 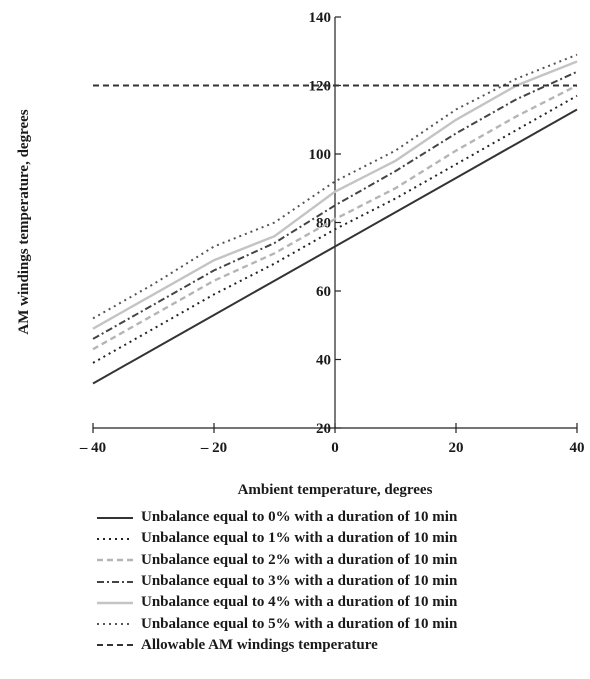 What do you see at coordinates (335, 448) in the screenshot?
I see `x-tick-label: 0` at bounding box center [335, 448].